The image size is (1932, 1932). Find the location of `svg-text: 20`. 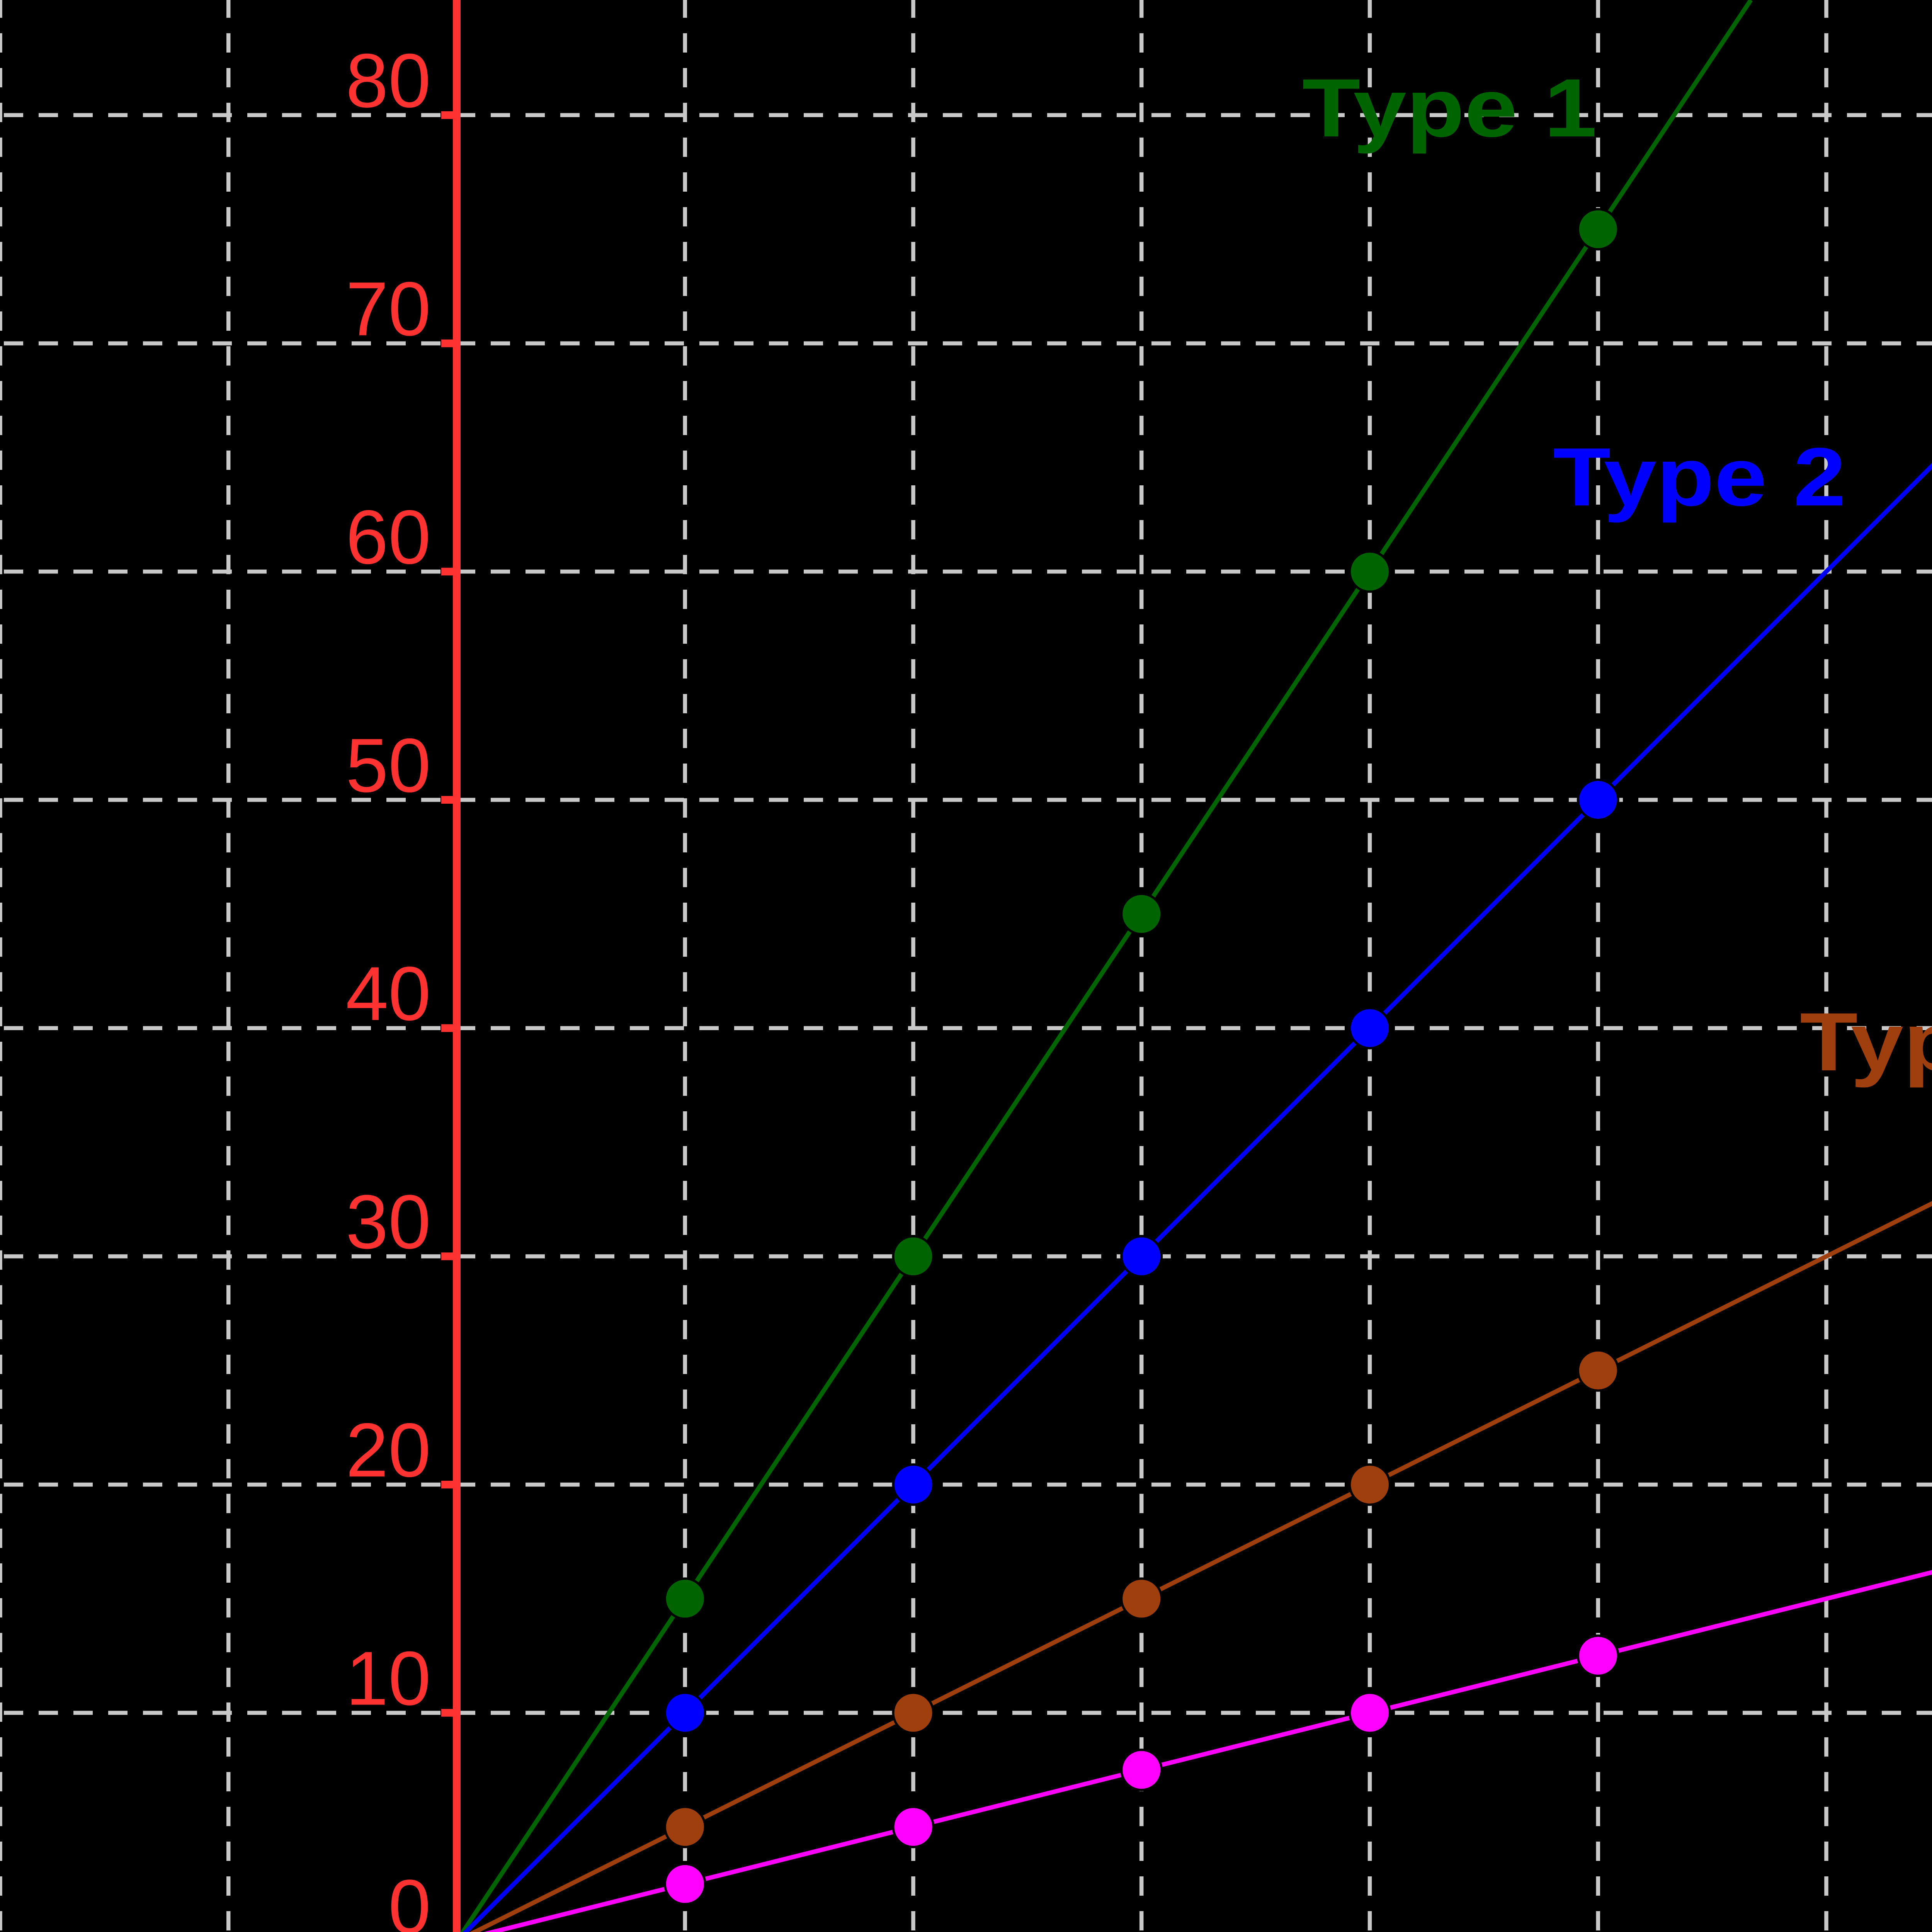

svg-text: 20 is located at coordinates (388, 1450).